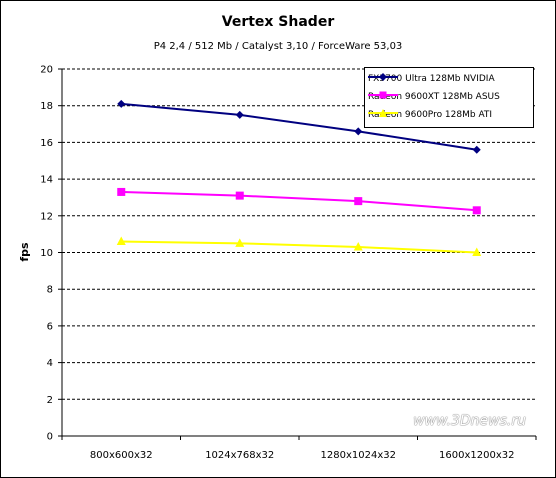  I want to click on y-tick-label: 16, so click(46, 143).